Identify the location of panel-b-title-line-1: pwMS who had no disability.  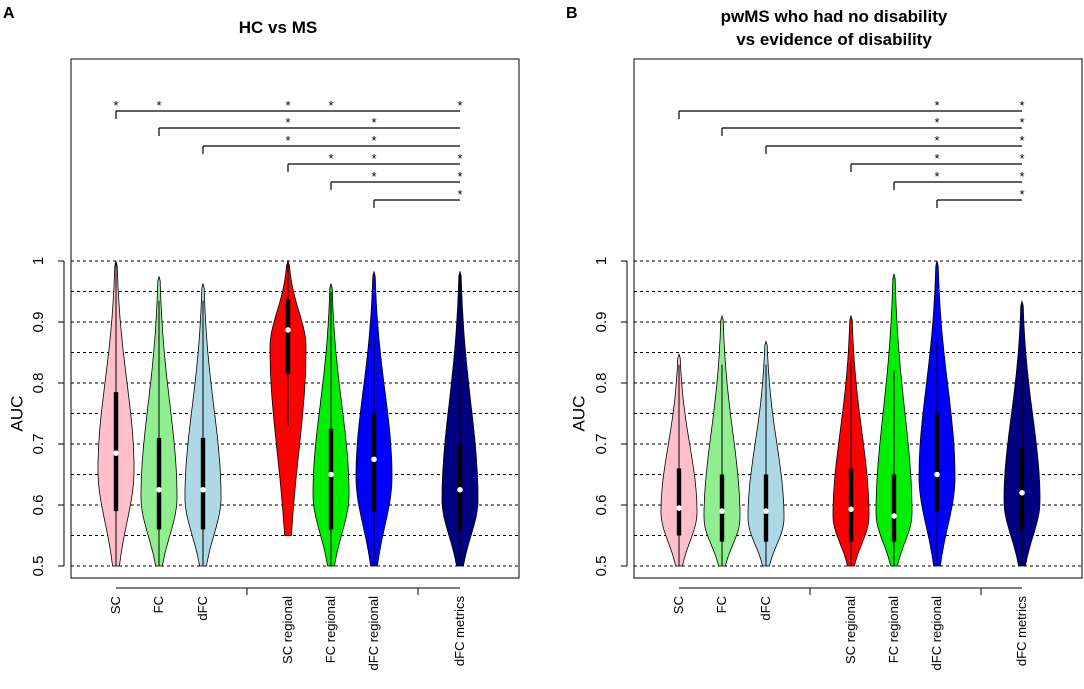
(834, 16).